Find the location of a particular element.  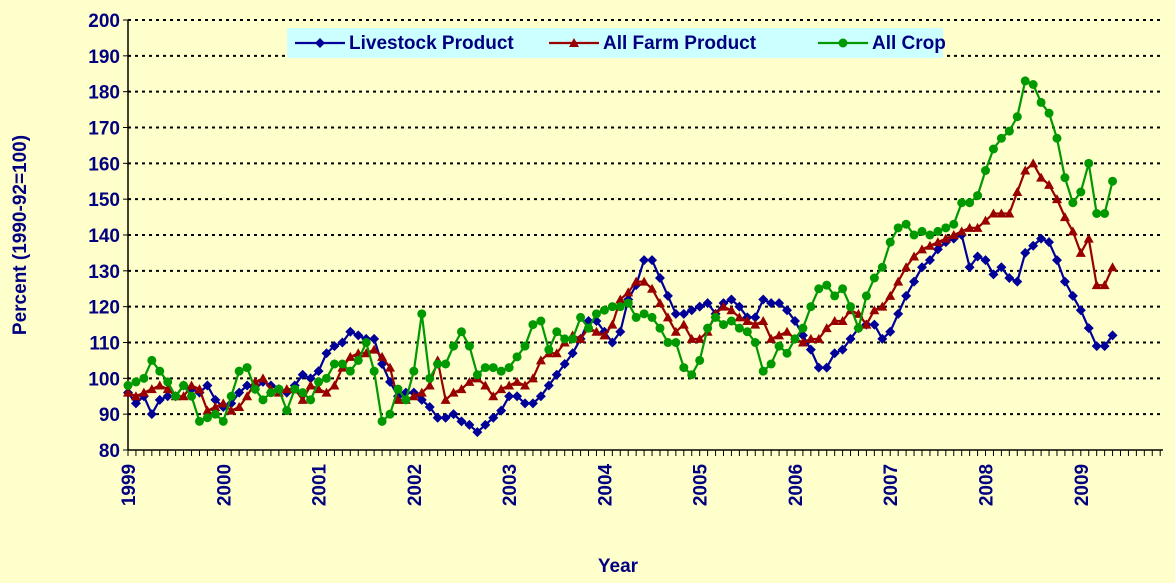

x-tick-label: 2005 is located at coordinates (701, 484).